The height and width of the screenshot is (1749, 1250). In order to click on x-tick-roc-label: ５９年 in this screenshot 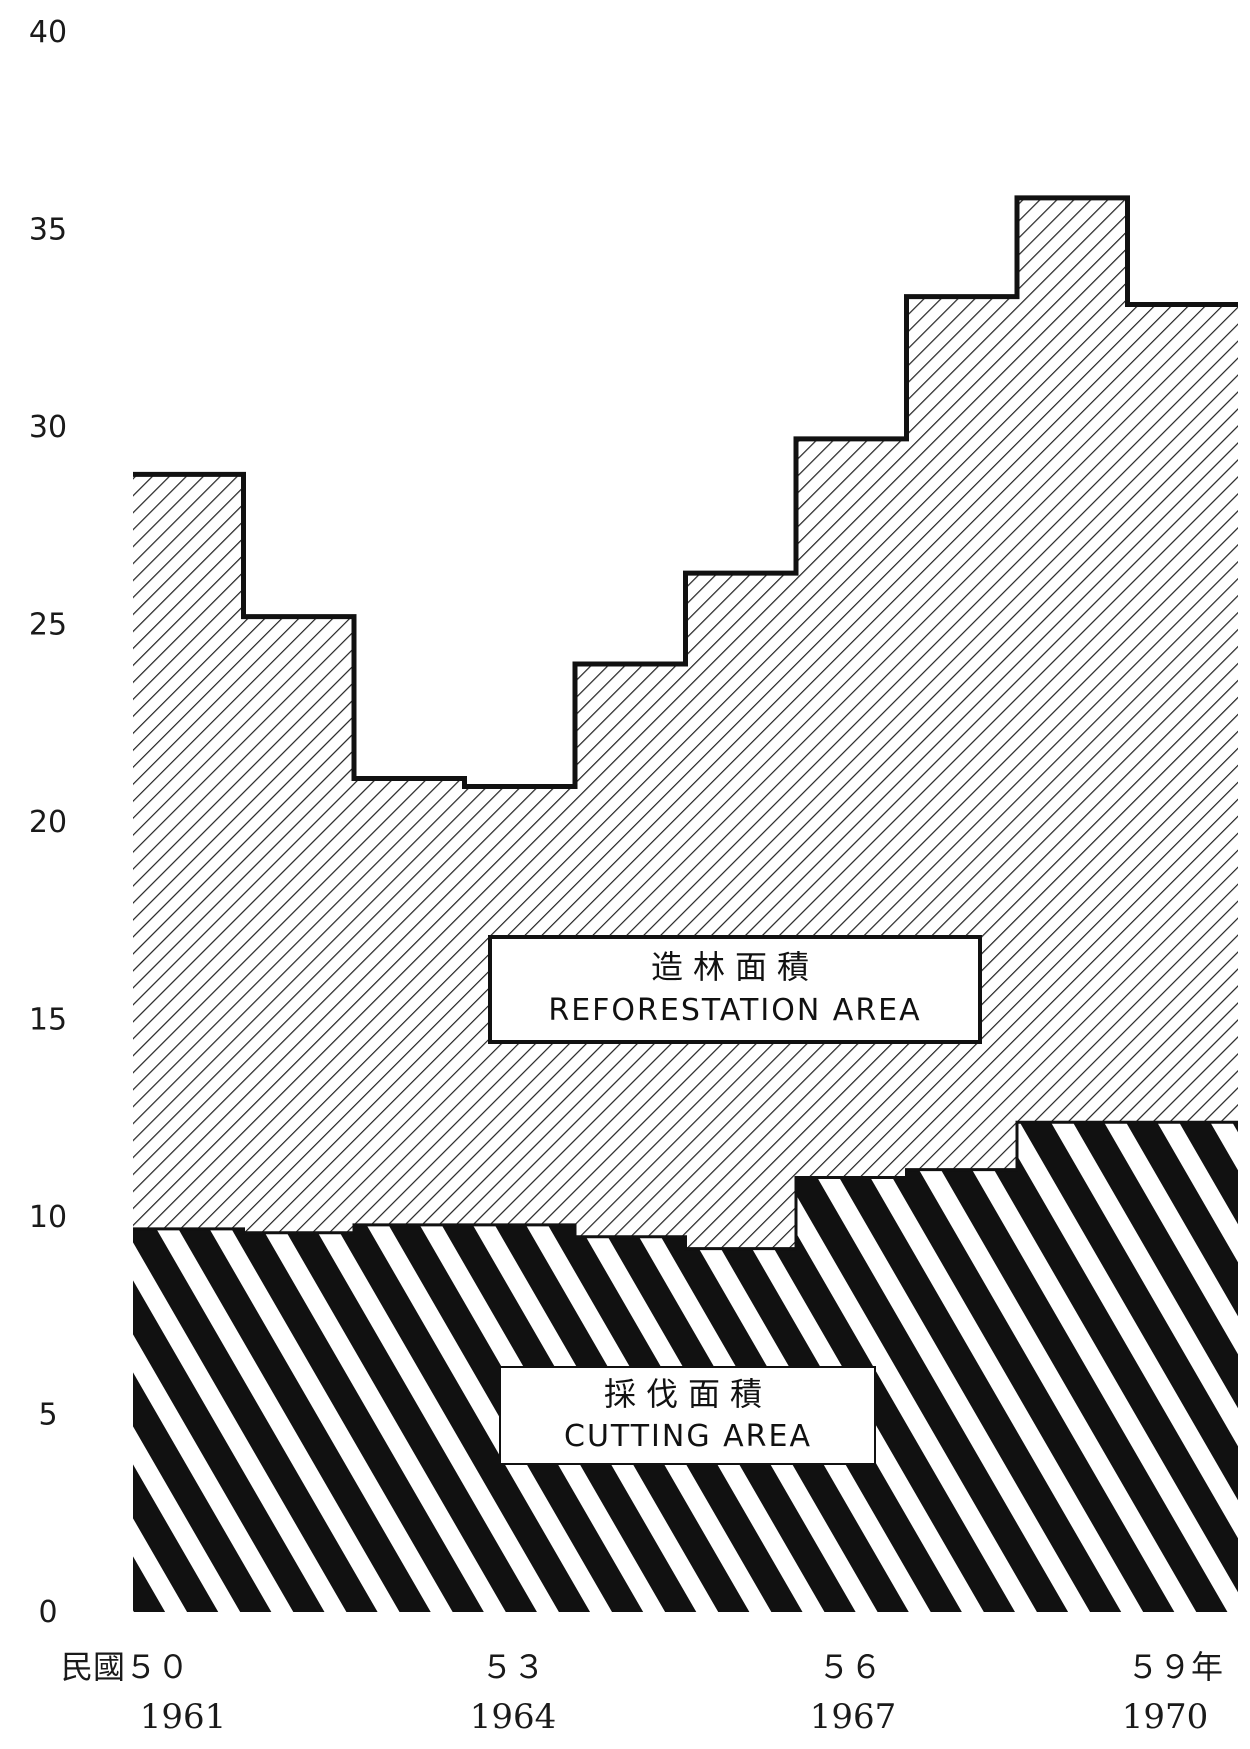, I will do `click(1175, 1667)`.